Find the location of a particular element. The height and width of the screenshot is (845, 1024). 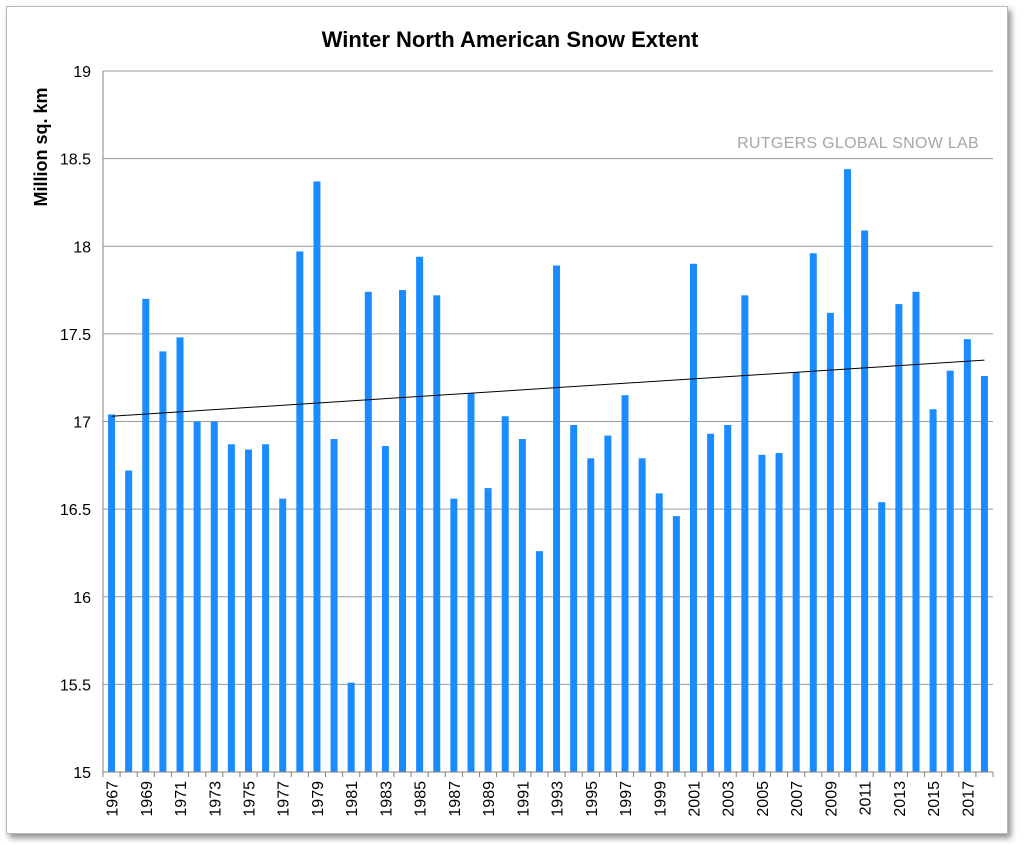

y-tick-label-1: 15.5 is located at coordinates (75, 685).